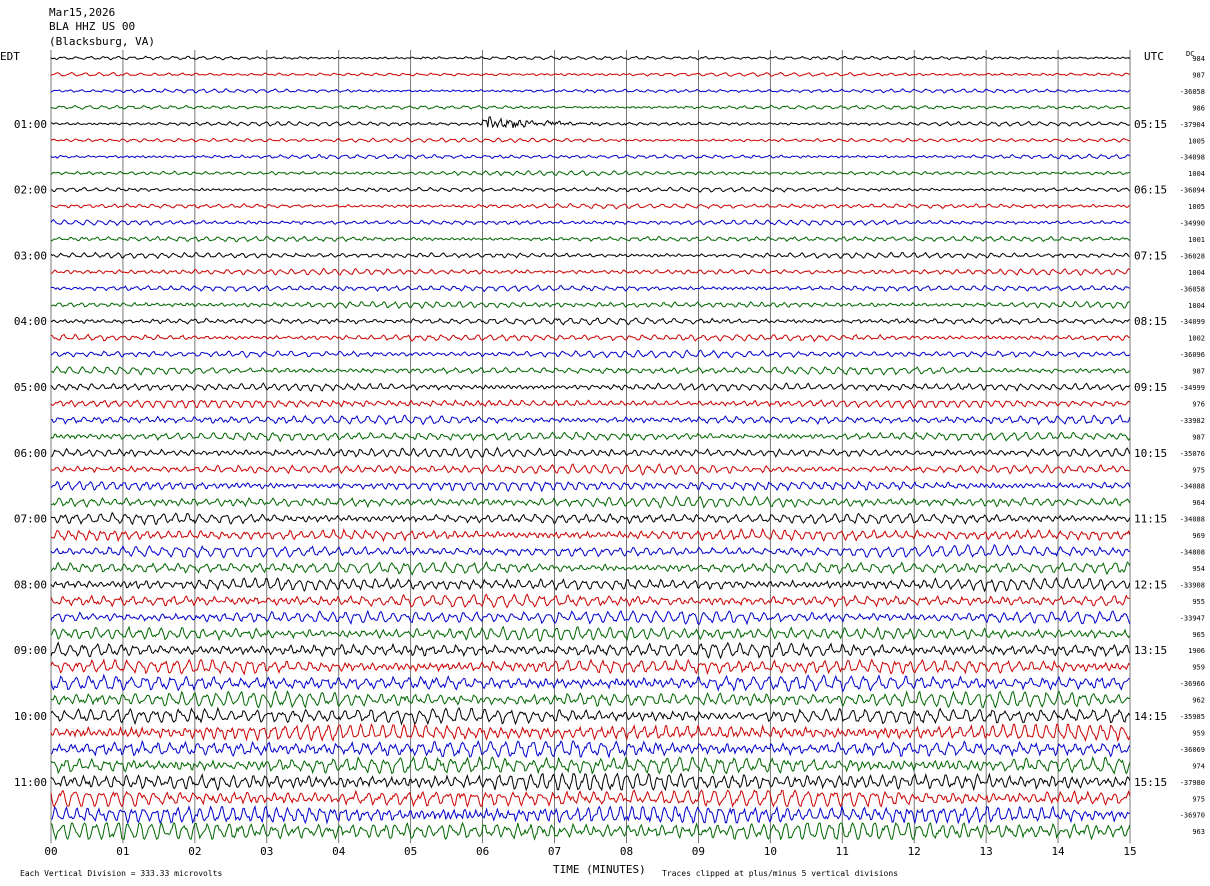  I want to click on dc-offset-4: -37904, so click(1192, 125).